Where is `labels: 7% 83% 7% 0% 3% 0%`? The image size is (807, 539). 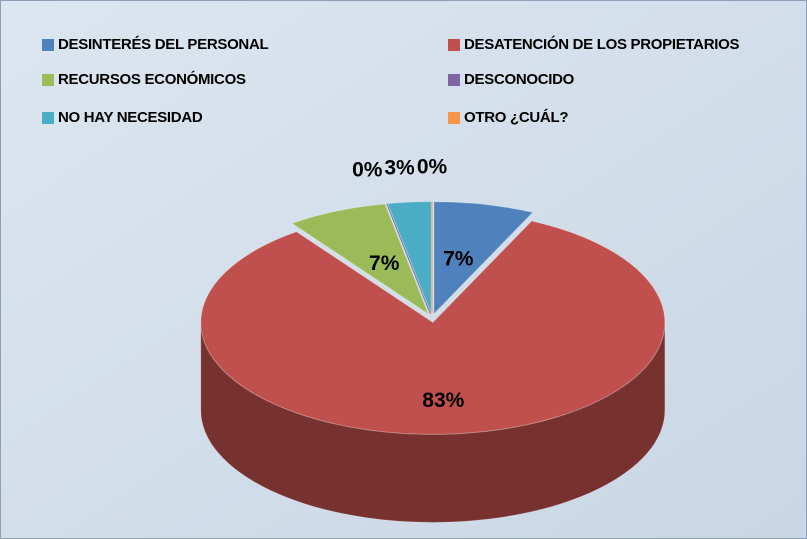
labels: 7% 83% 7% 0% 3% 0% is located at coordinates (413, 284).